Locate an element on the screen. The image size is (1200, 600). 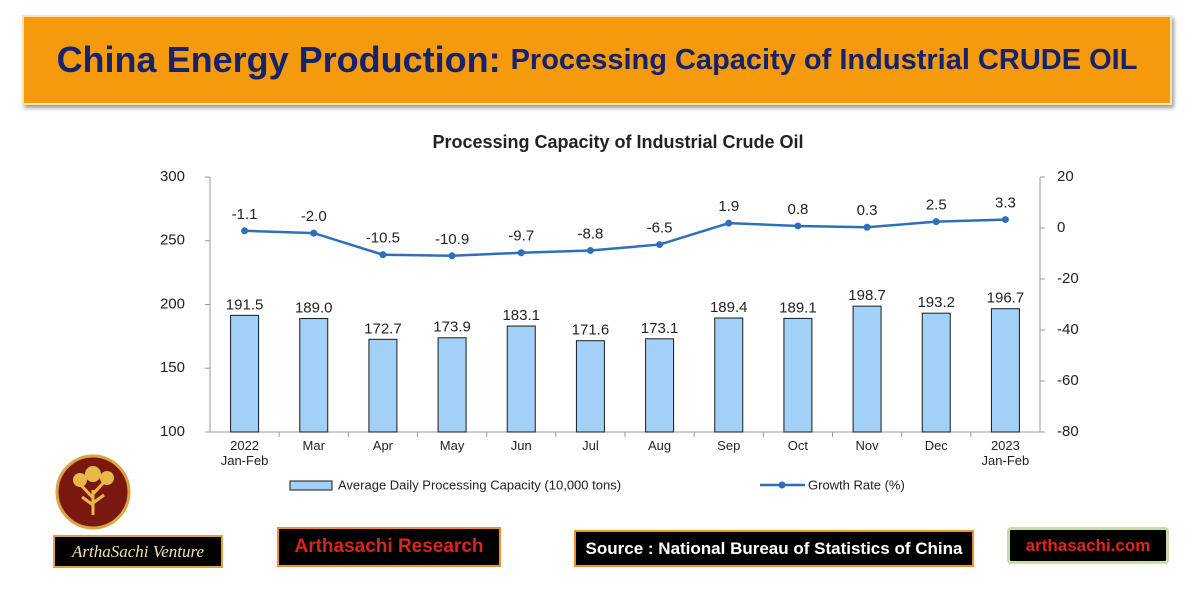
bar-value-label: 183.1 is located at coordinates (521, 315).